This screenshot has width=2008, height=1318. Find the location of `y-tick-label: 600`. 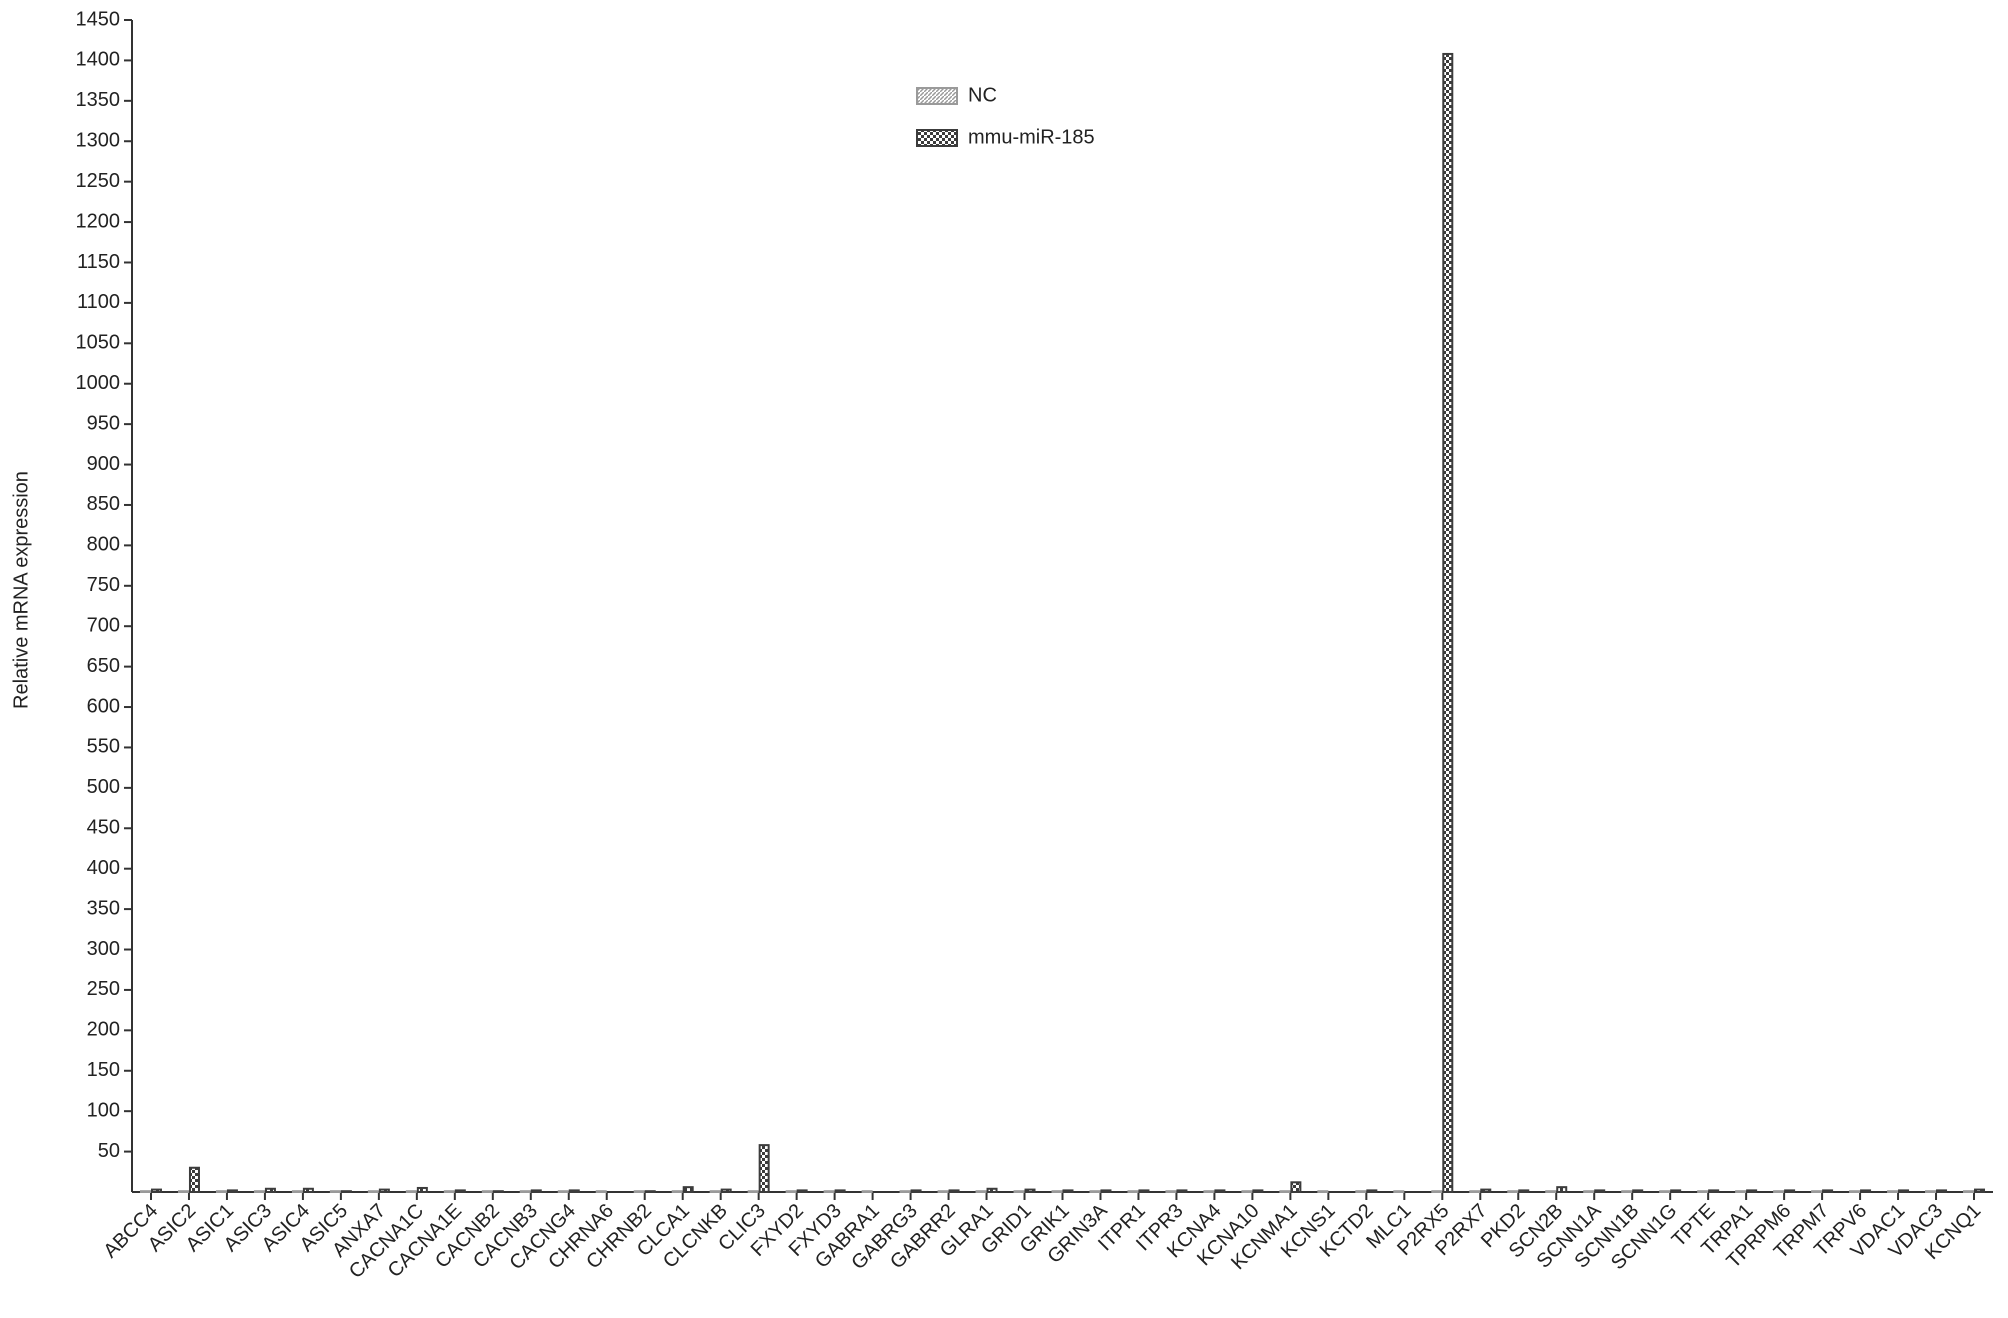

y-tick-label: 600 is located at coordinates (103, 706).